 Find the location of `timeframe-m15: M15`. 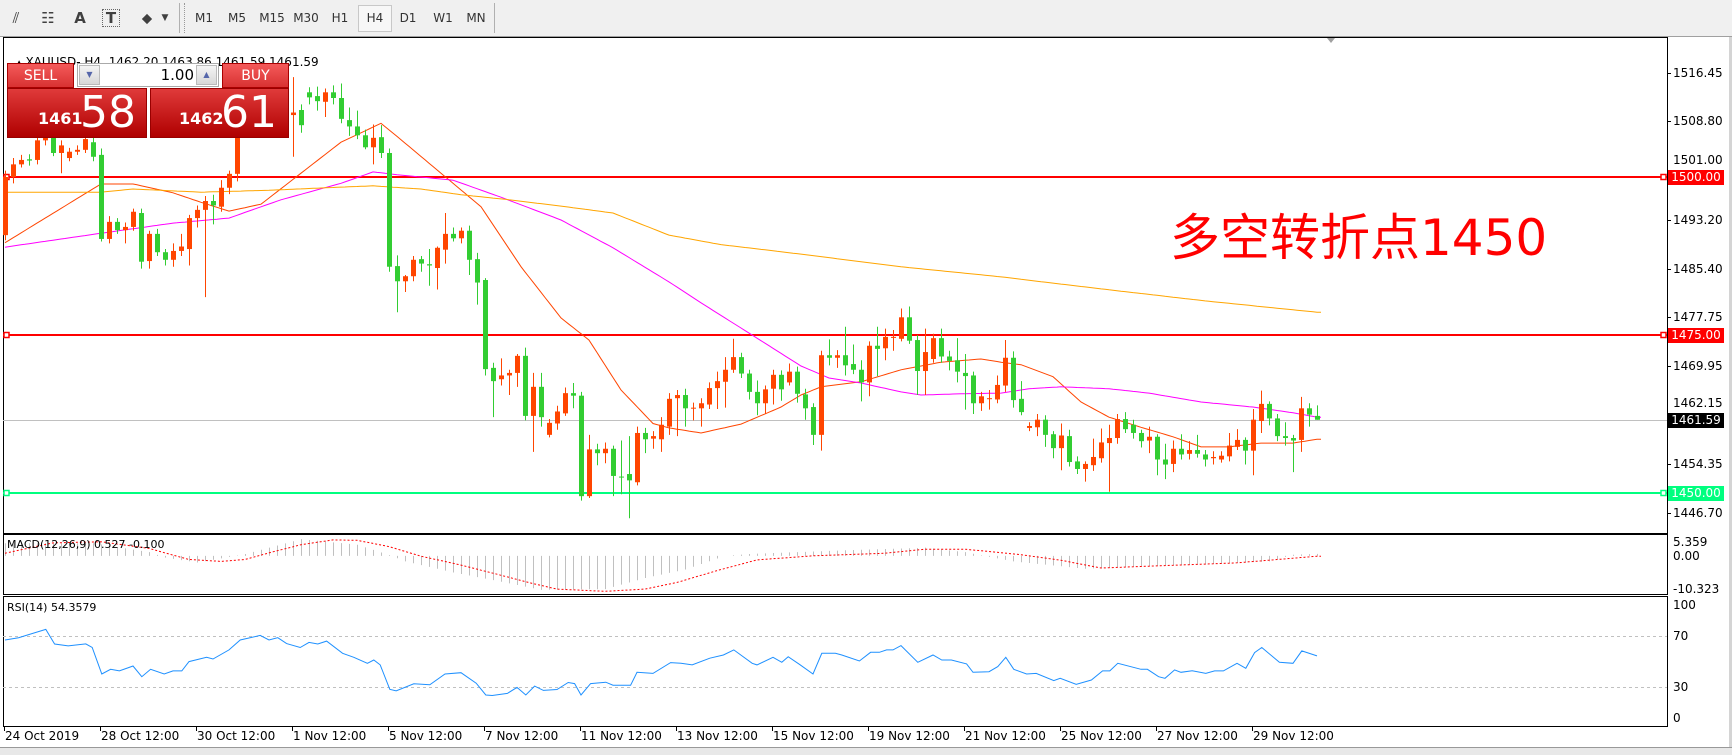

timeframe-m15: M15 is located at coordinates (272, 18).